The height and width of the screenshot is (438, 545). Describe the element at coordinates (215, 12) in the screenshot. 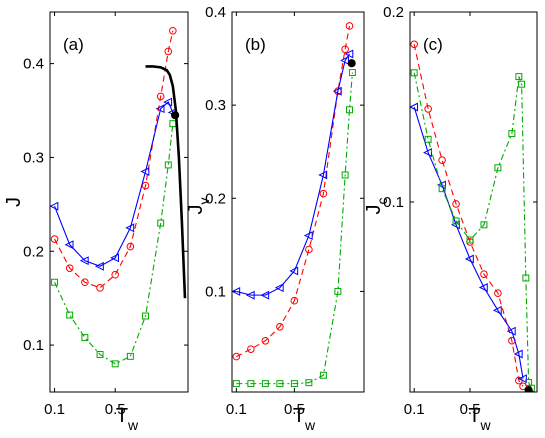

I see `chart-2-y-tick-label-4: 0.4` at that location.